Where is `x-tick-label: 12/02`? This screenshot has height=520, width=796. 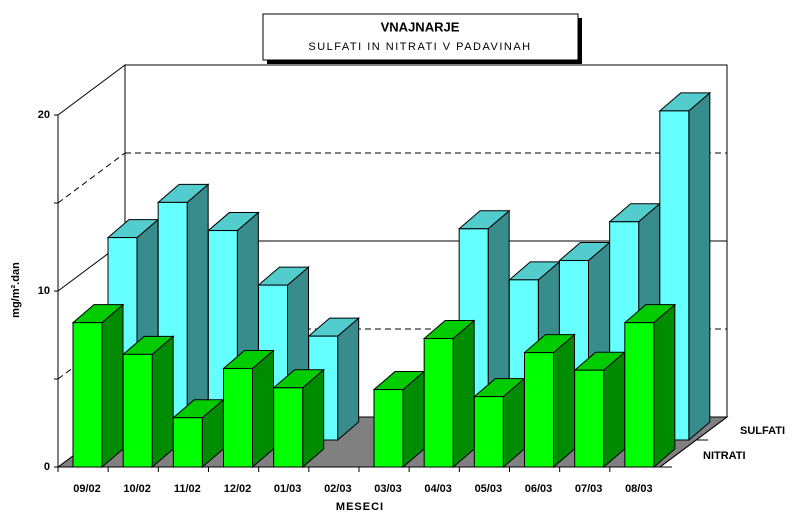
x-tick-label: 12/02 is located at coordinates (238, 489).